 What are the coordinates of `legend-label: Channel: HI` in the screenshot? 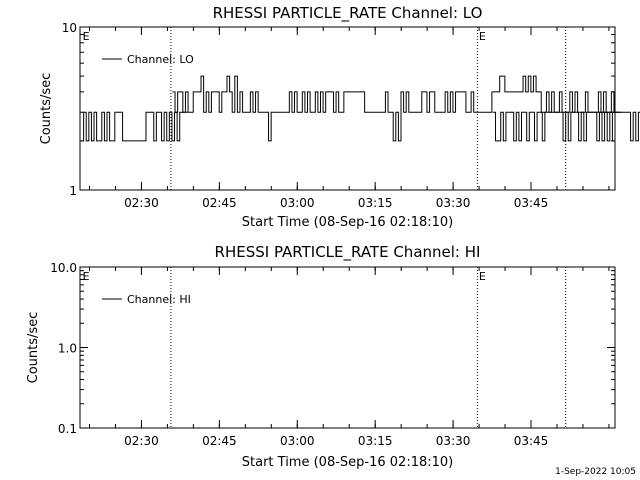 It's located at (159, 299).